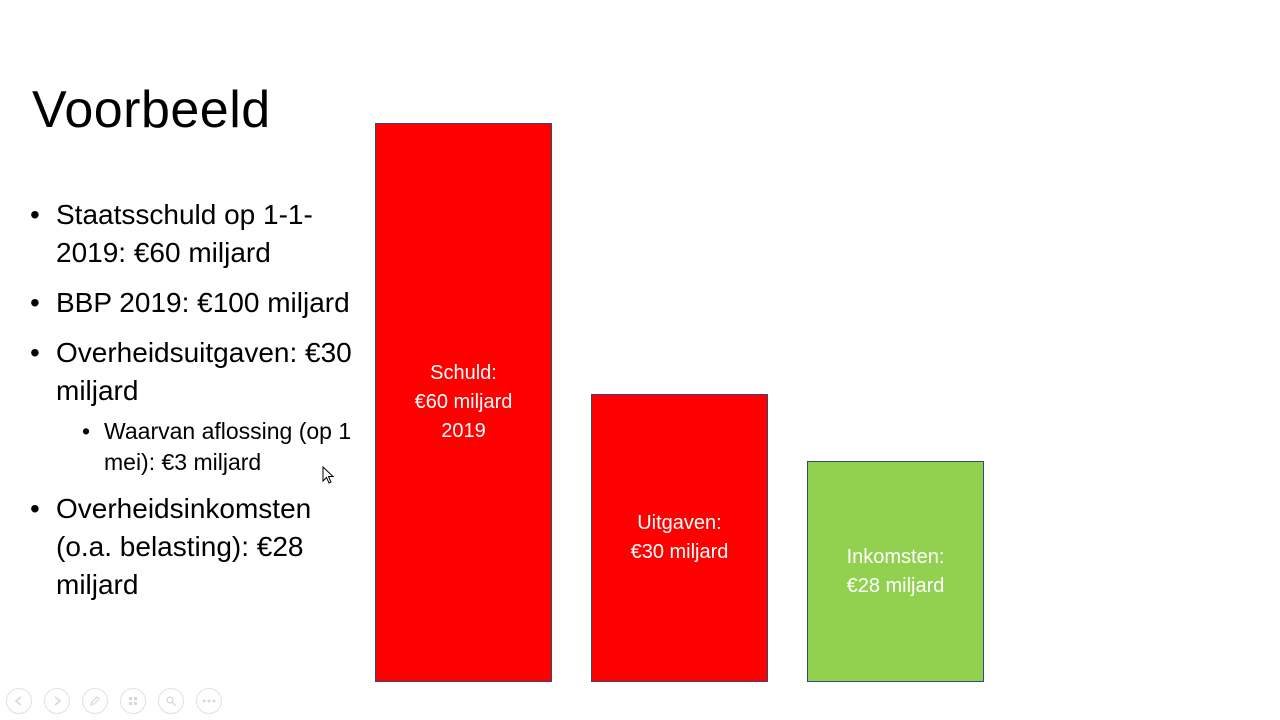 This screenshot has width=1280, height=720. Describe the element at coordinates (19, 701) in the screenshot. I see `prev-icon` at that location.